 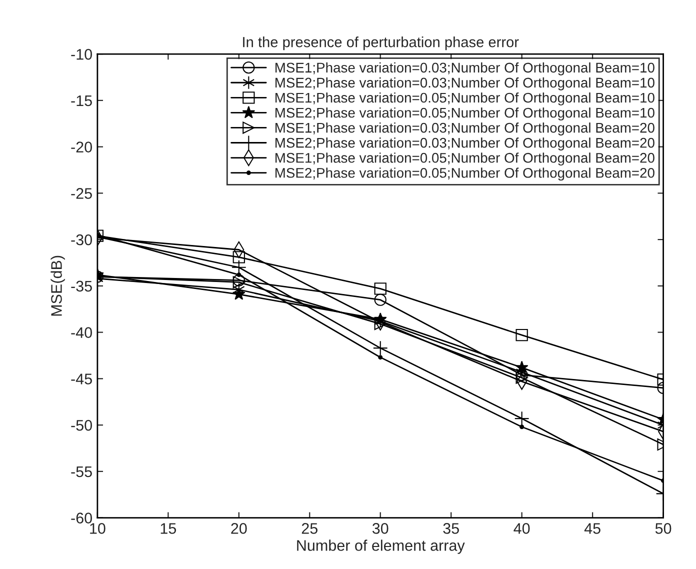 I want to click on x-tick-label: 40, so click(x=522, y=528).